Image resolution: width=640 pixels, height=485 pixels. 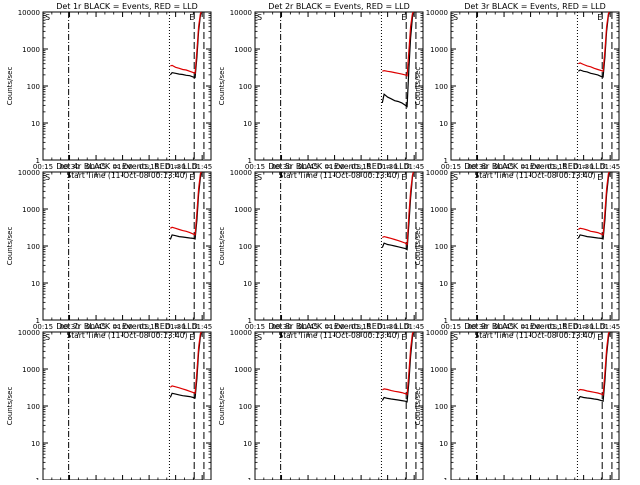 I want to click on panel-title-9: Det 9r BLACK = Events, RED = LLD, so click(x=535, y=326).